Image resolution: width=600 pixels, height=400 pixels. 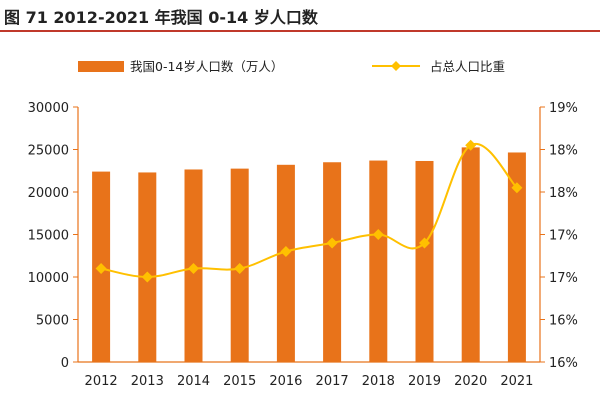 I want to click on y-left-tick-label: 10000, so click(x=48, y=278).